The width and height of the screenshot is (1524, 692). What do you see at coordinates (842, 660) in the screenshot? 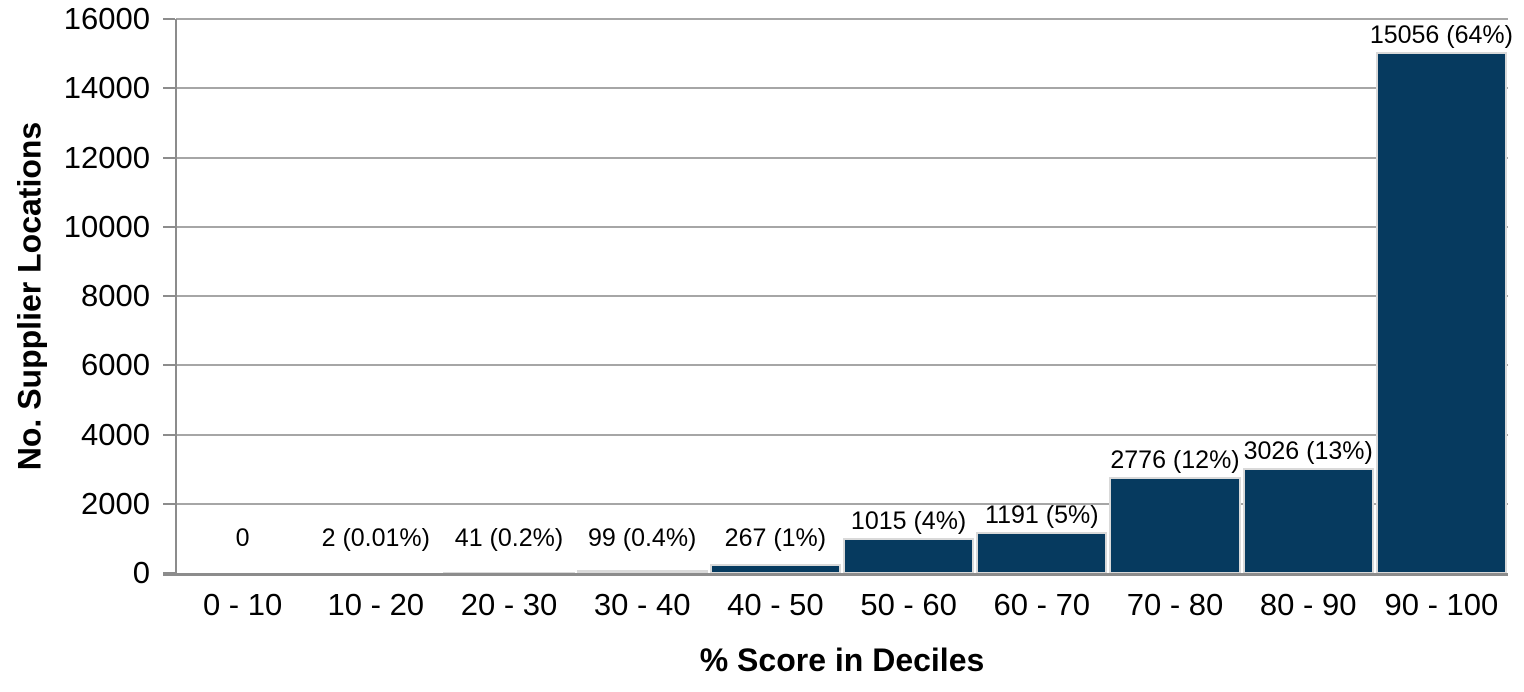
I see `x-axis-title: % Score in Deciles` at bounding box center [842, 660].